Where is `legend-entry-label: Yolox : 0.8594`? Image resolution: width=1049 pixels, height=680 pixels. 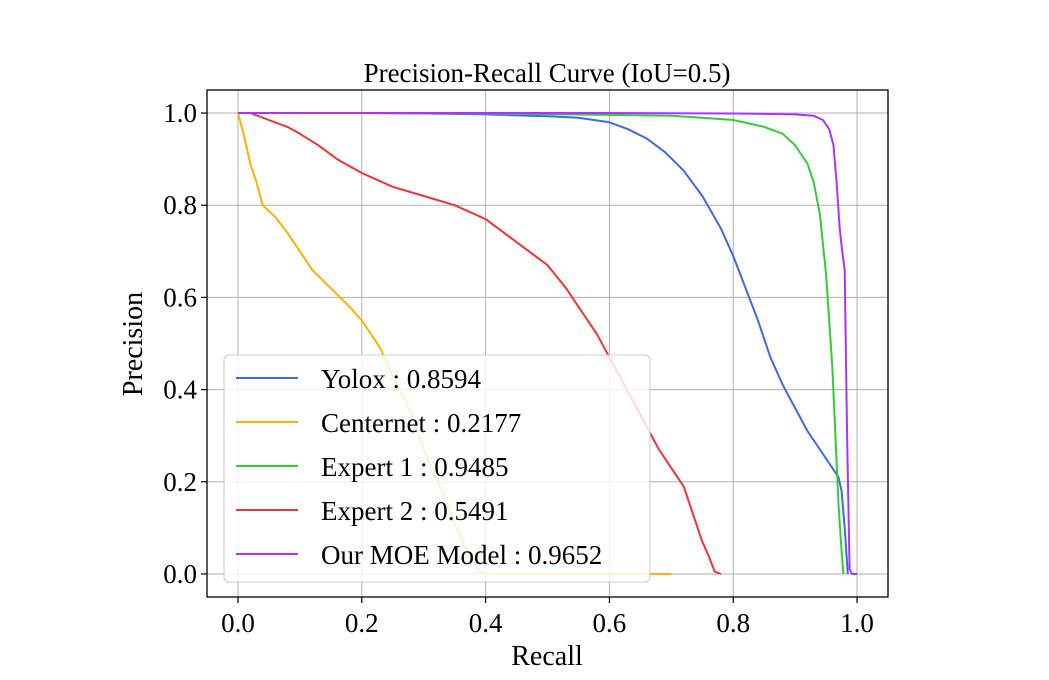
legend-entry-label: Yolox : 0.8594 is located at coordinates (401, 379).